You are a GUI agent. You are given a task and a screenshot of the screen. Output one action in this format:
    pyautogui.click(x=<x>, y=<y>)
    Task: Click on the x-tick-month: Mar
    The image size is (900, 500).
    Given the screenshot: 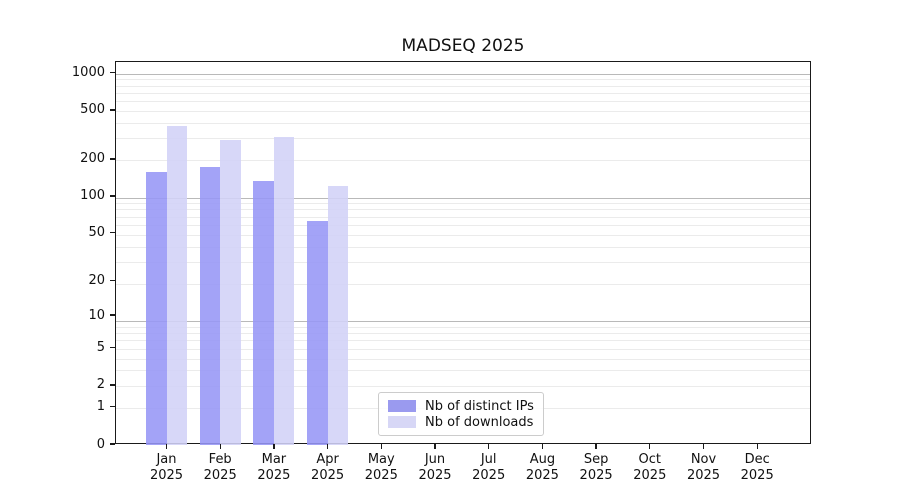 What is the action you would take?
    pyautogui.click(x=274, y=459)
    